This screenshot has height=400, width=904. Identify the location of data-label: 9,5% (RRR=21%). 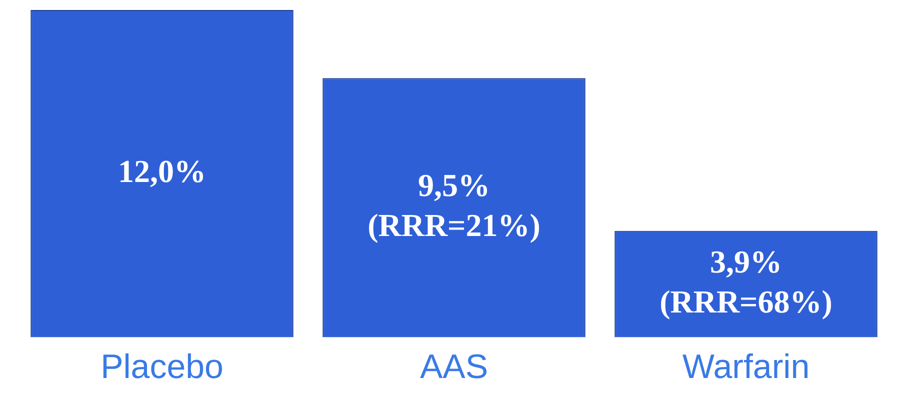
(454, 204).